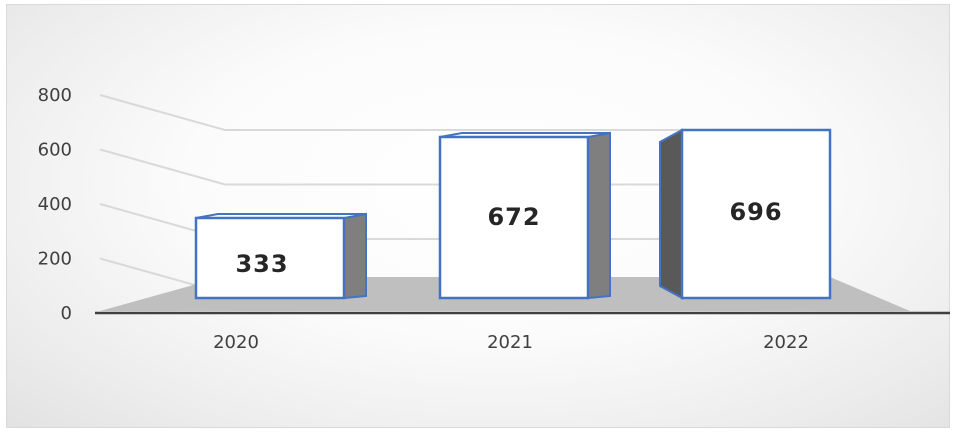 This screenshot has height=434, width=957. Describe the element at coordinates (261, 264) in the screenshot. I see `data-label-2020: 333` at that location.